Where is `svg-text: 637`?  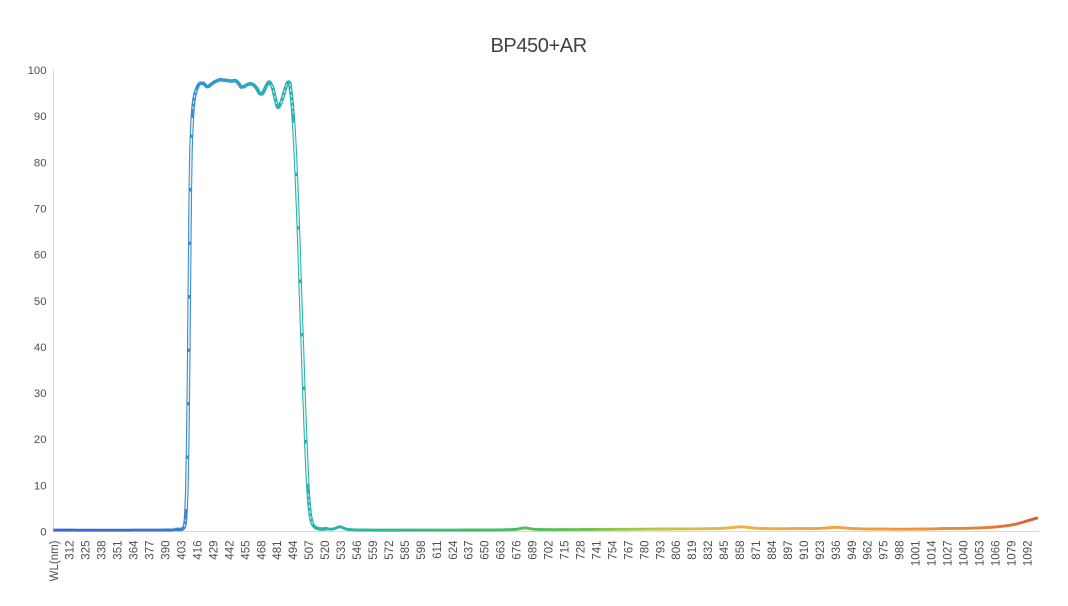
svg-text: 637 is located at coordinates (470, 550).